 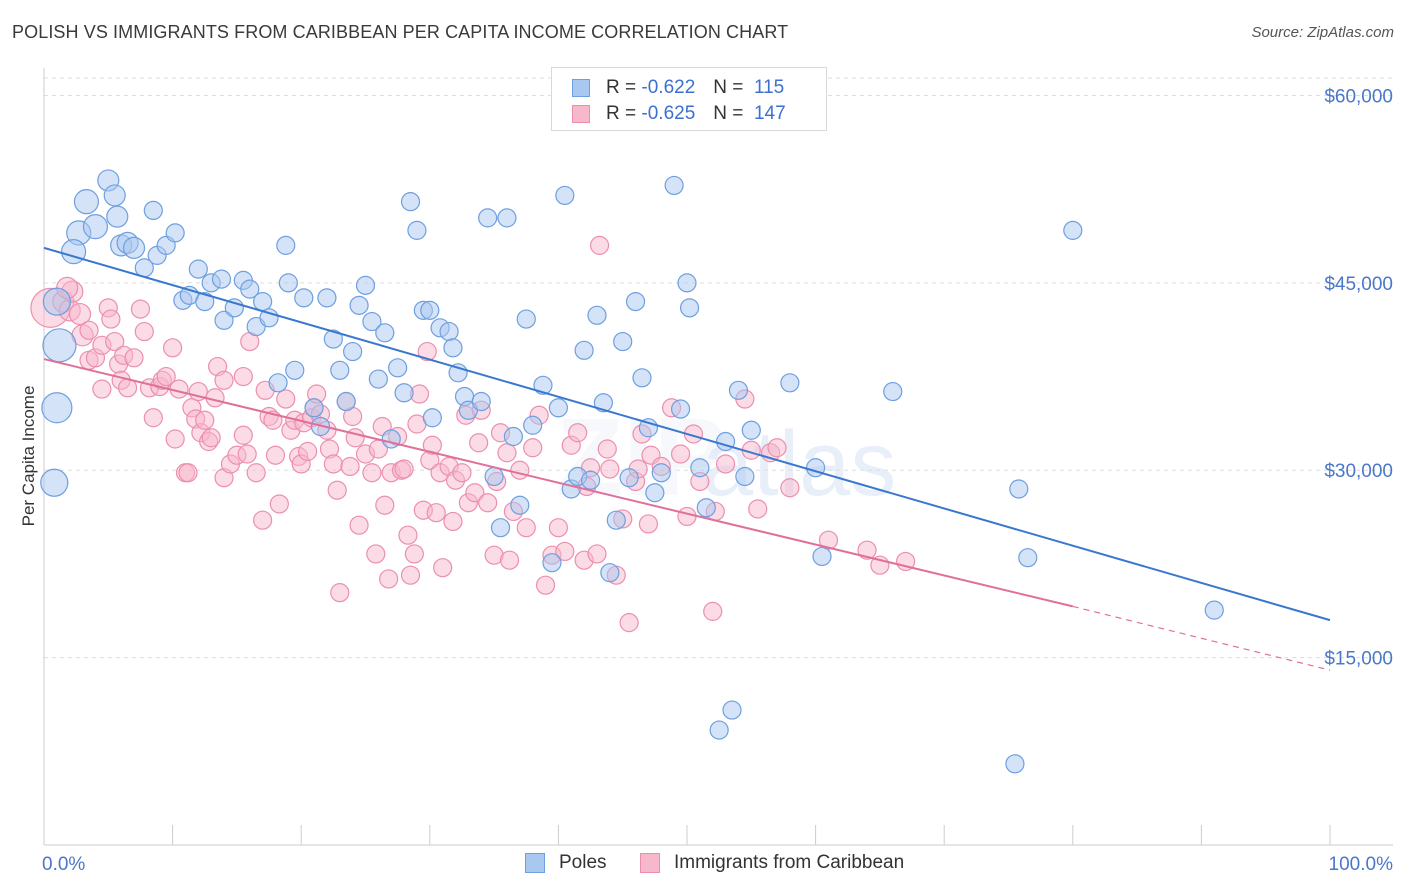 What do you see at coordinates (728, 87) in the screenshot?
I see `legend-n-label: N =` at bounding box center [728, 87].